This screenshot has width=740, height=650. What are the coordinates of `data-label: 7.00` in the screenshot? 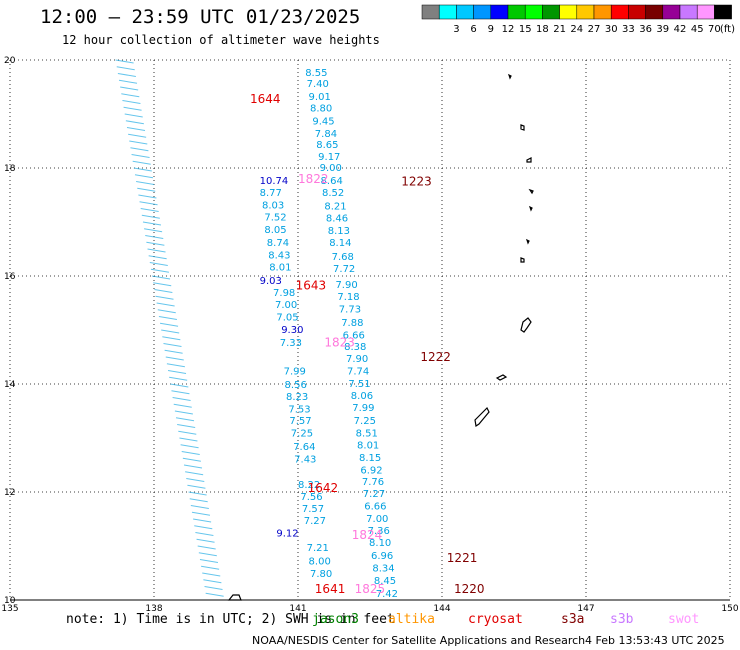 It's located at (377, 519).